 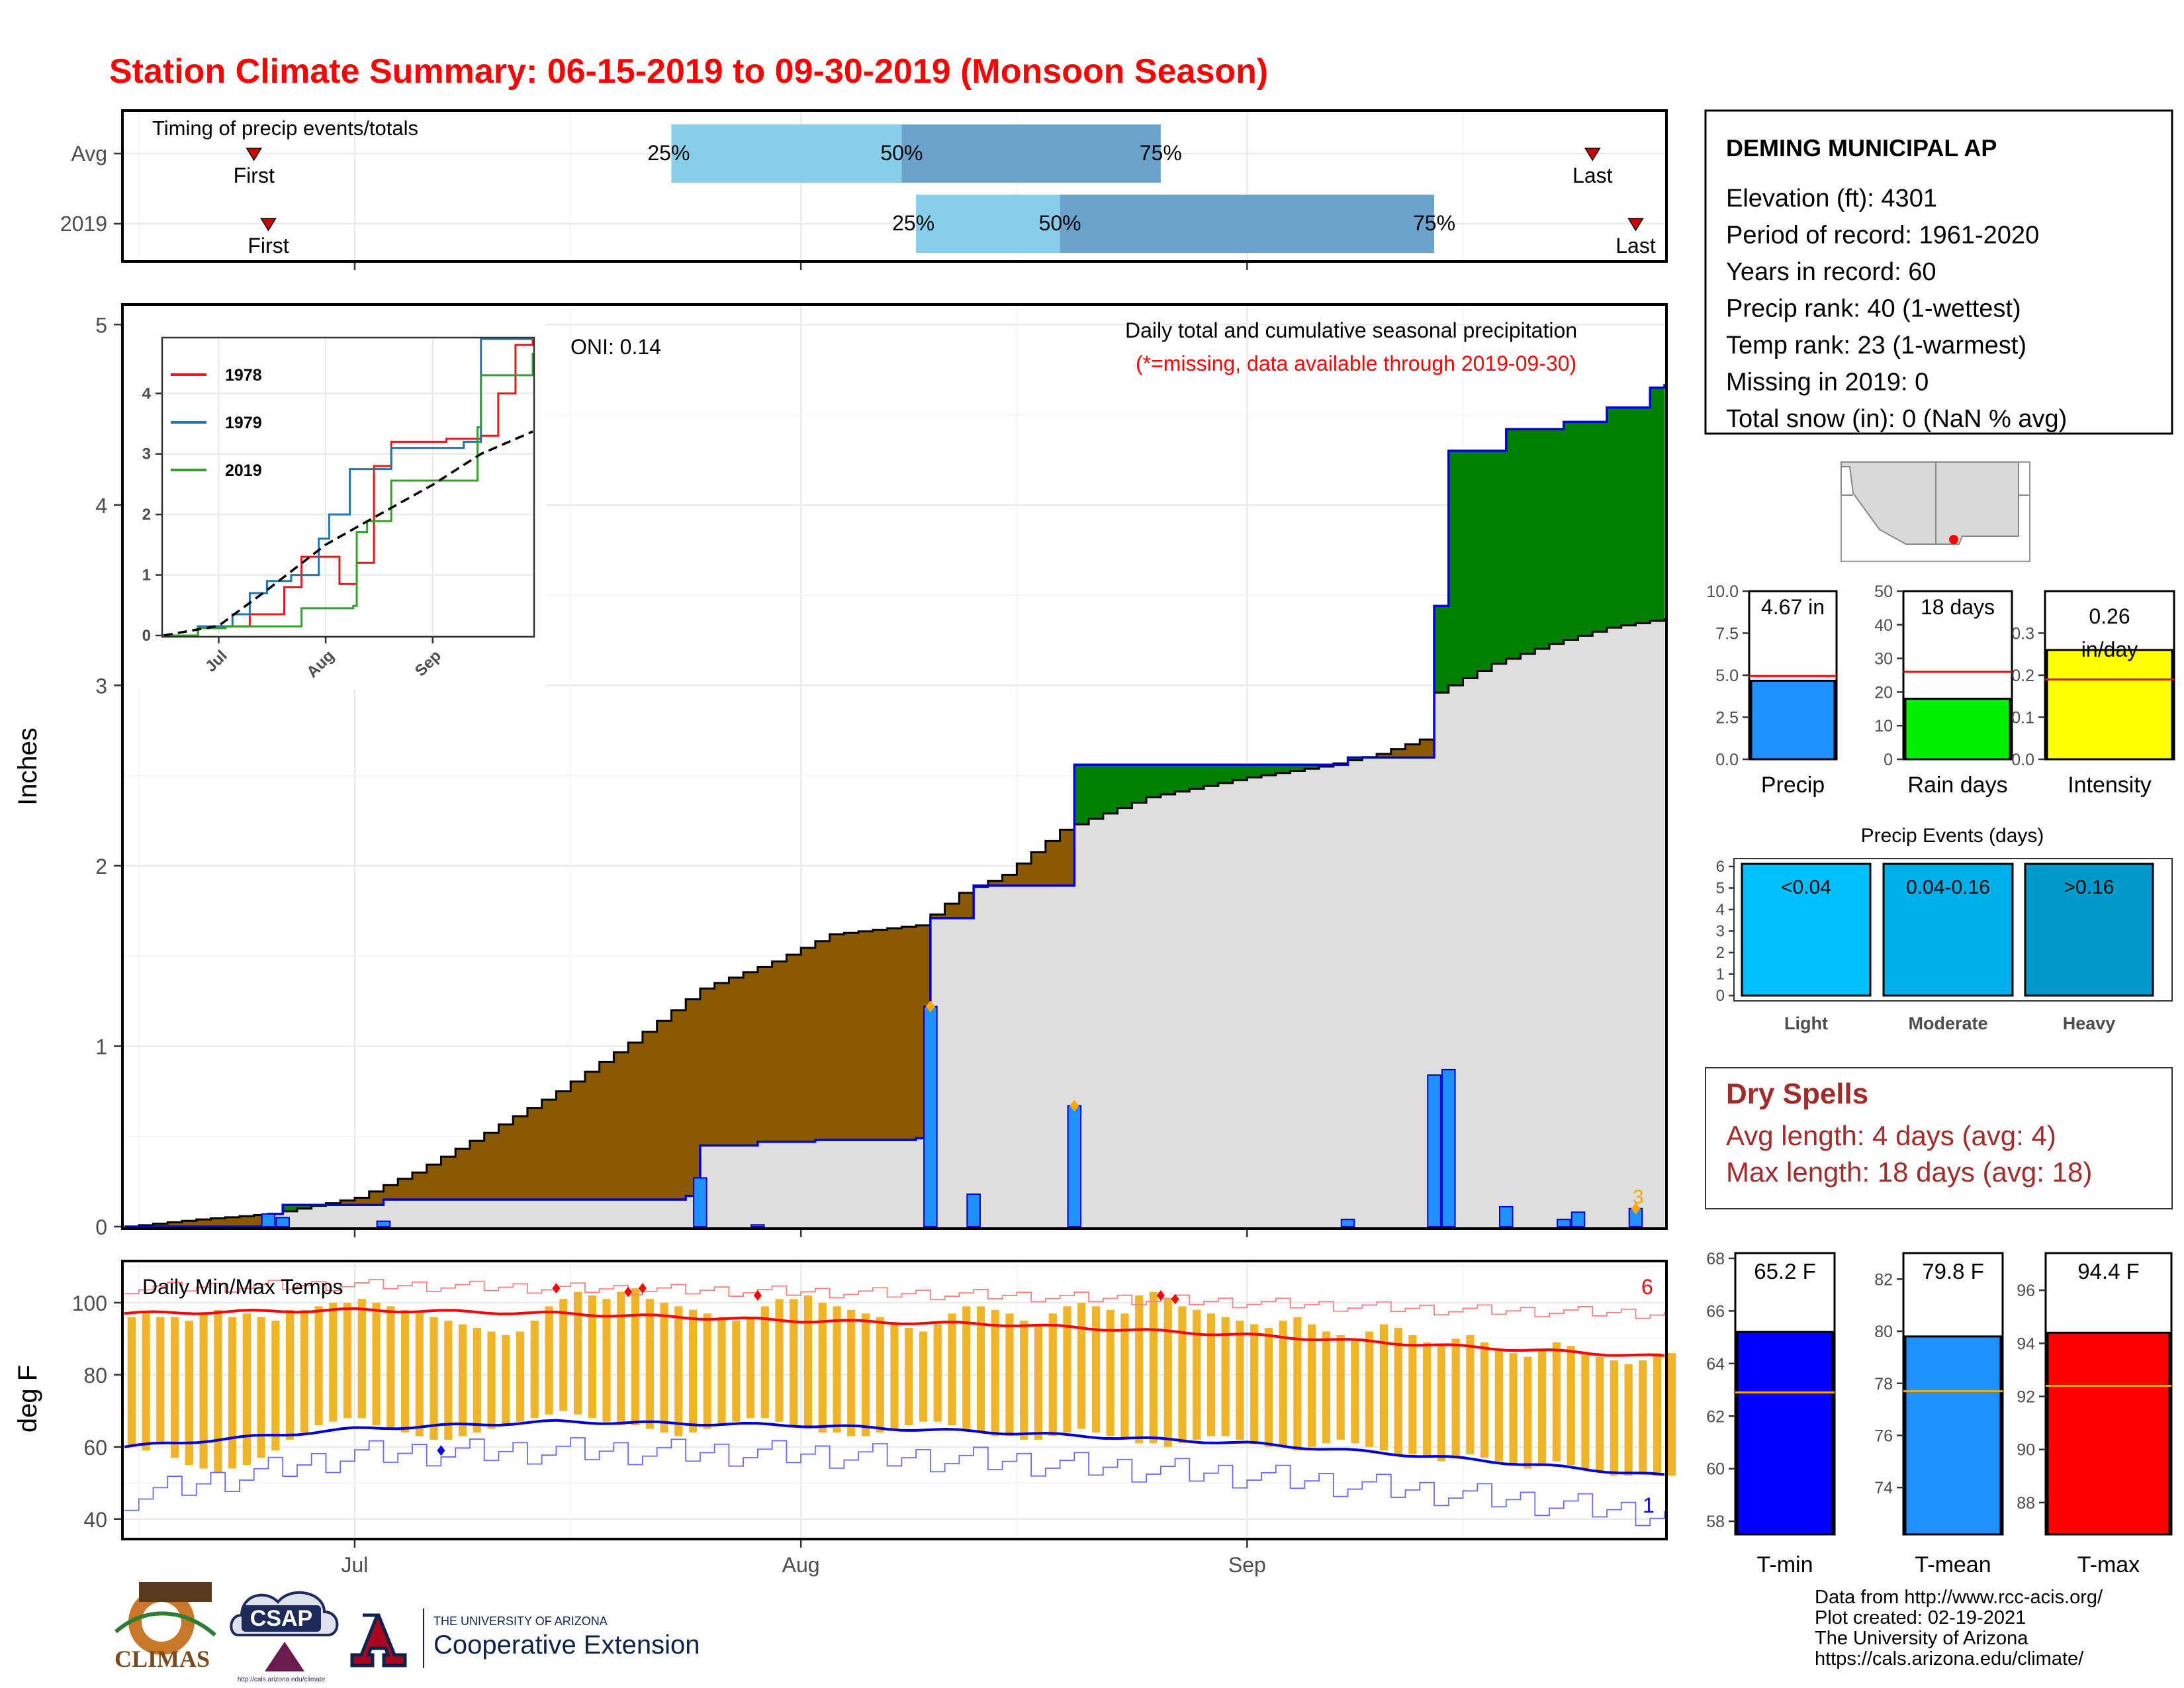 What do you see at coordinates (1723, 592) in the screenshot?
I see `summary-bar-y-tick-label: 10.0` at bounding box center [1723, 592].